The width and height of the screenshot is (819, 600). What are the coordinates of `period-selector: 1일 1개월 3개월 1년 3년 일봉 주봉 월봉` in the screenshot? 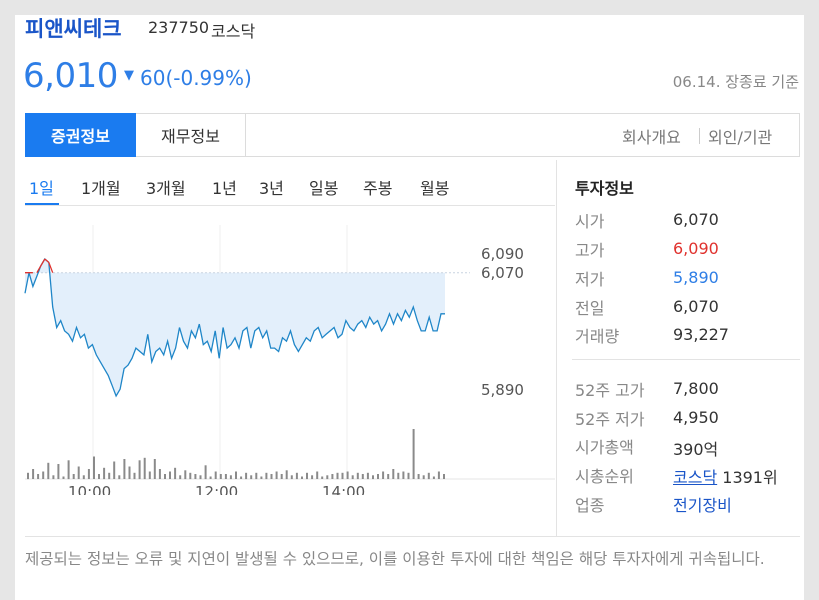 It's located at (285, 190).